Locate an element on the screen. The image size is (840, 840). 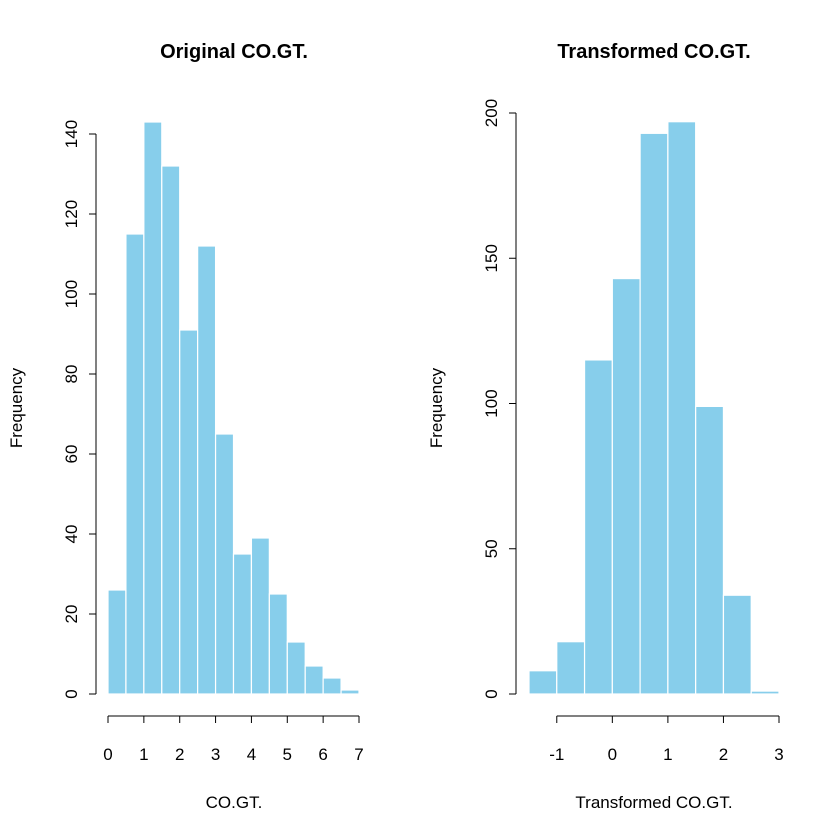
y-tick-label: 60 is located at coordinates (71, 454).